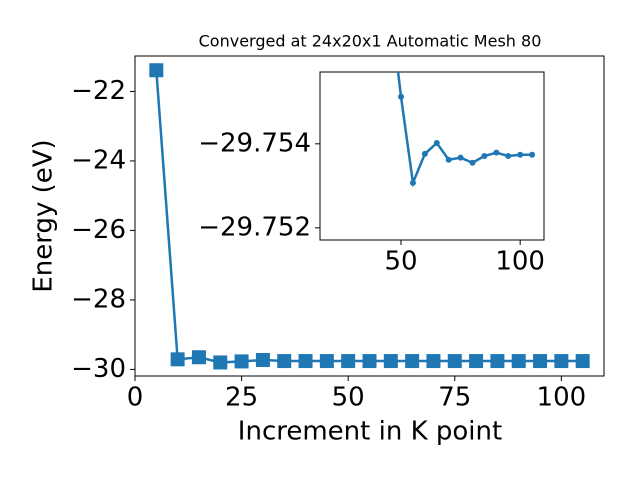 The width and height of the screenshot is (640, 480). Describe the element at coordinates (98, 91) in the screenshot. I see `y-tick-label: −22` at that location.